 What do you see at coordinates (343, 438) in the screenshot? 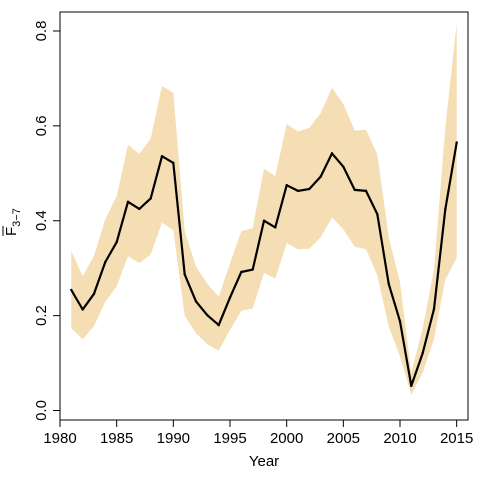
I see `x-tick-label: 2005` at bounding box center [343, 438].